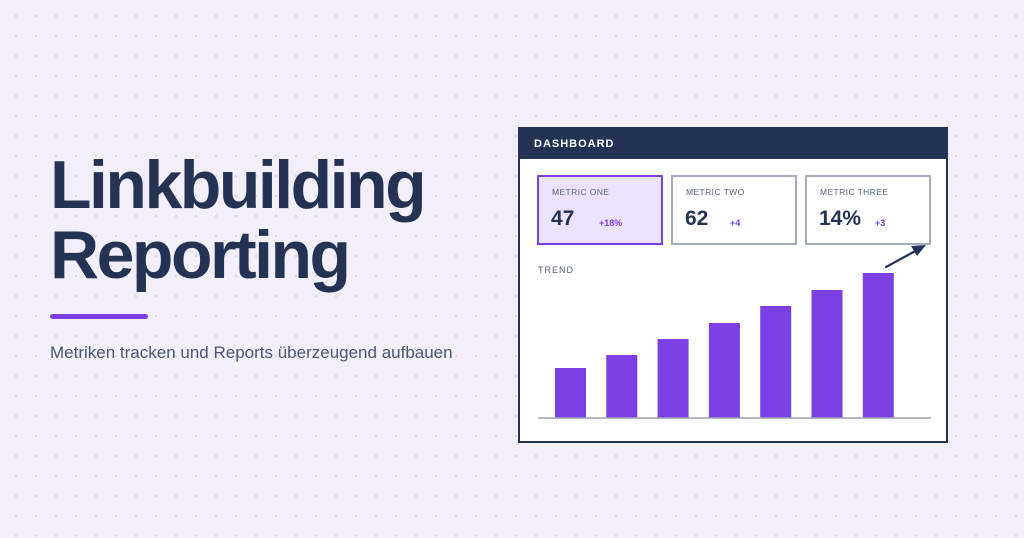  I want to click on trend-label: TREND, so click(556, 270).